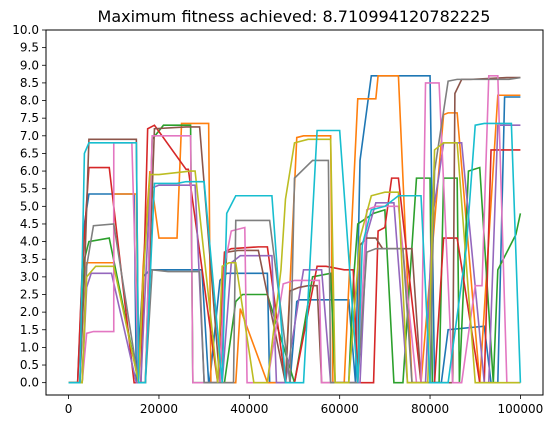 The height and width of the screenshot is (428, 549). Describe the element at coordinates (29, 330) in the screenshot. I see `y-tick-label: 1.5` at that location.